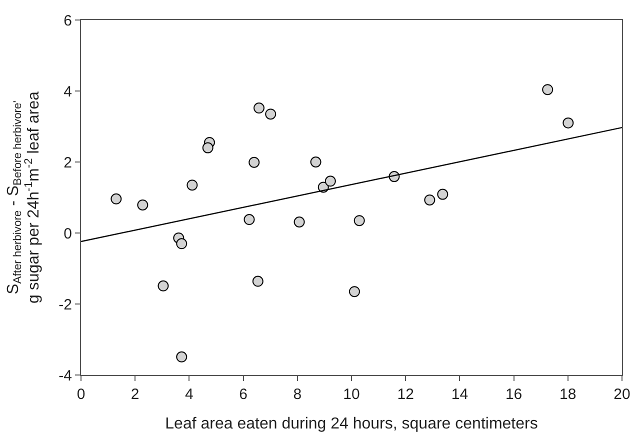 This screenshot has width=642, height=441. Describe the element at coordinates (459, 394) in the screenshot. I see `x-tick-label: 14` at that location.